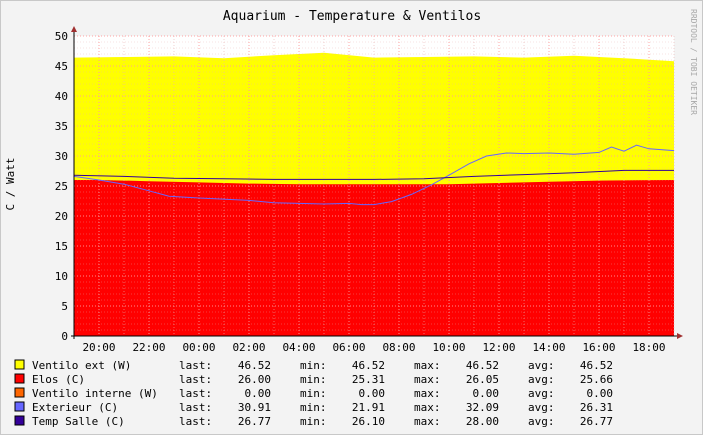 Image resolution: width=703 pixels, height=435 pixels. I want to click on x-axis-arrow, so click(680, 336).